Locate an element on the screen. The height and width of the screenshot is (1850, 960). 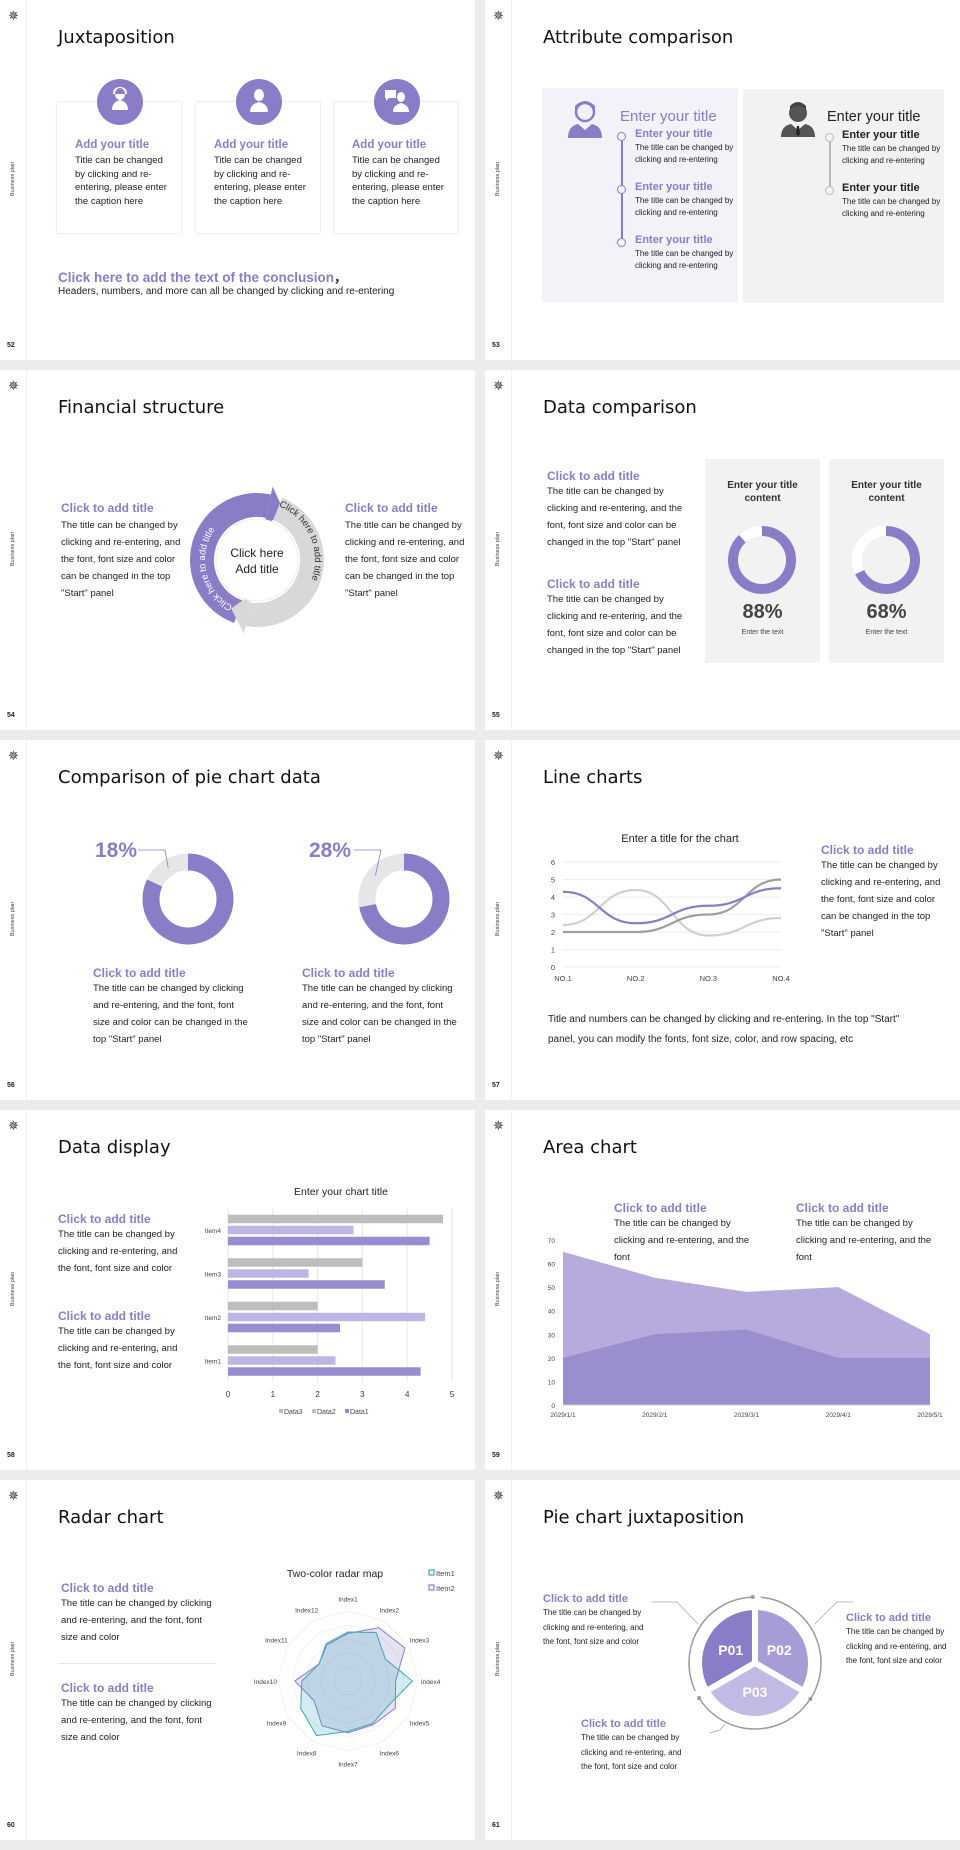
x-tick-label: 1 is located at coordinates (273, 1394).